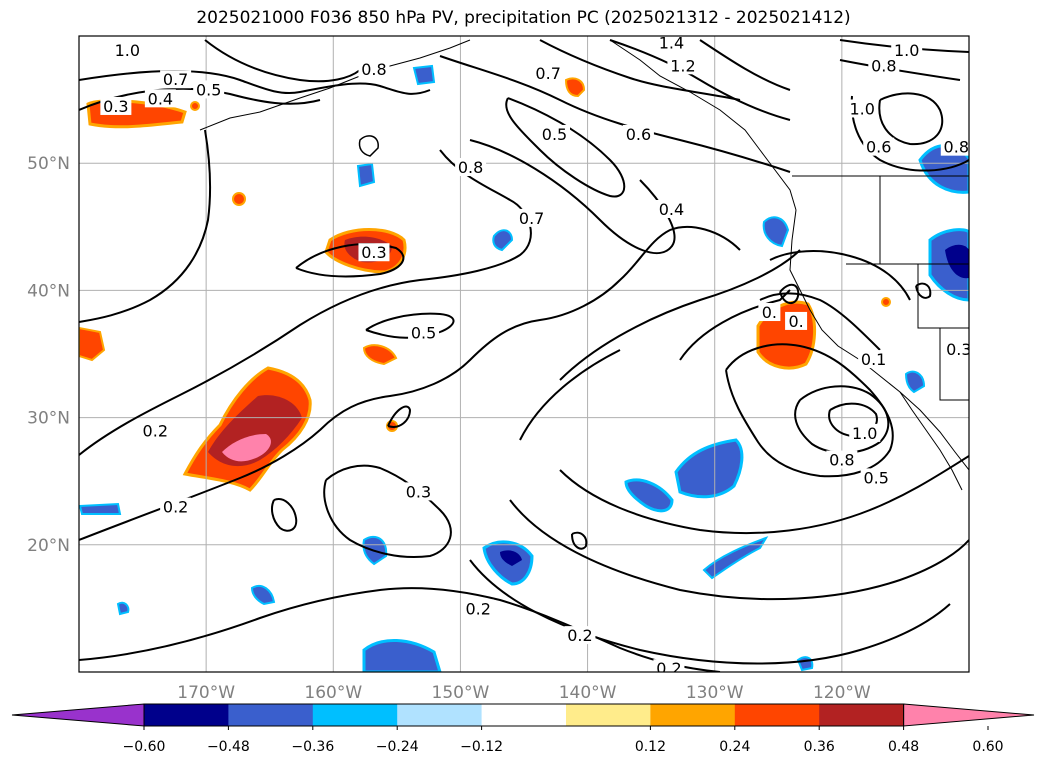 The image size is (1047, 765). What do you see at coordinates (48, 355) in the screenshot?
I see `latitude-tick-labels: 20°N 30°N 40°N 50°N` at bounding box center [48, 355].